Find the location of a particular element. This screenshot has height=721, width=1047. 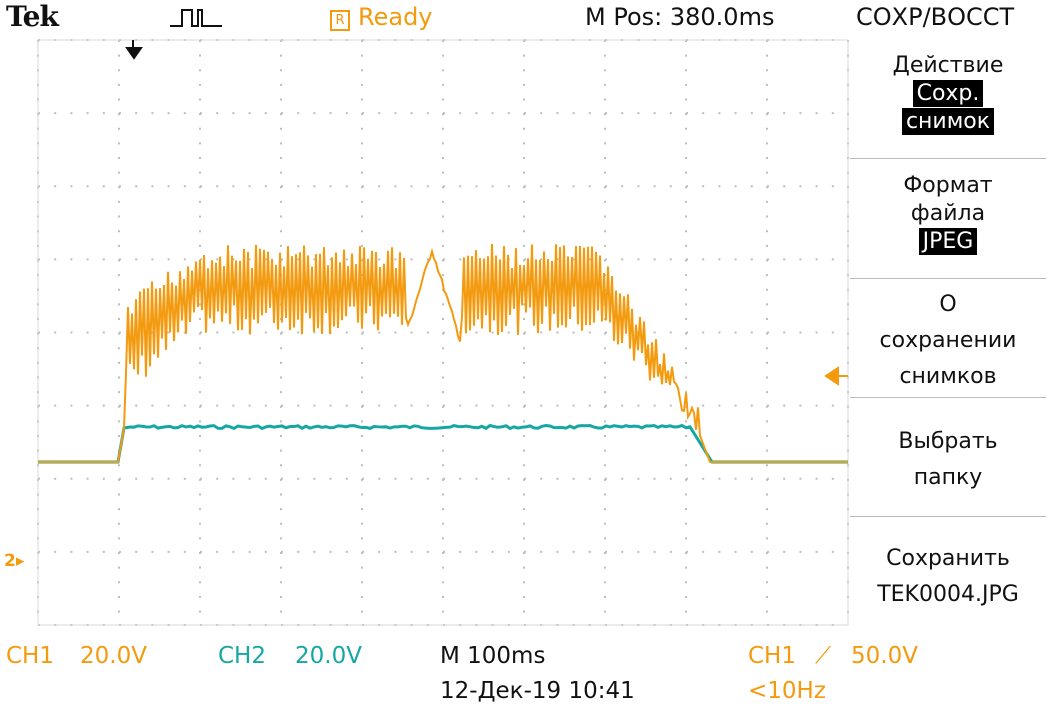

action-value-line2: снимок is located at coordinates (948, 121).